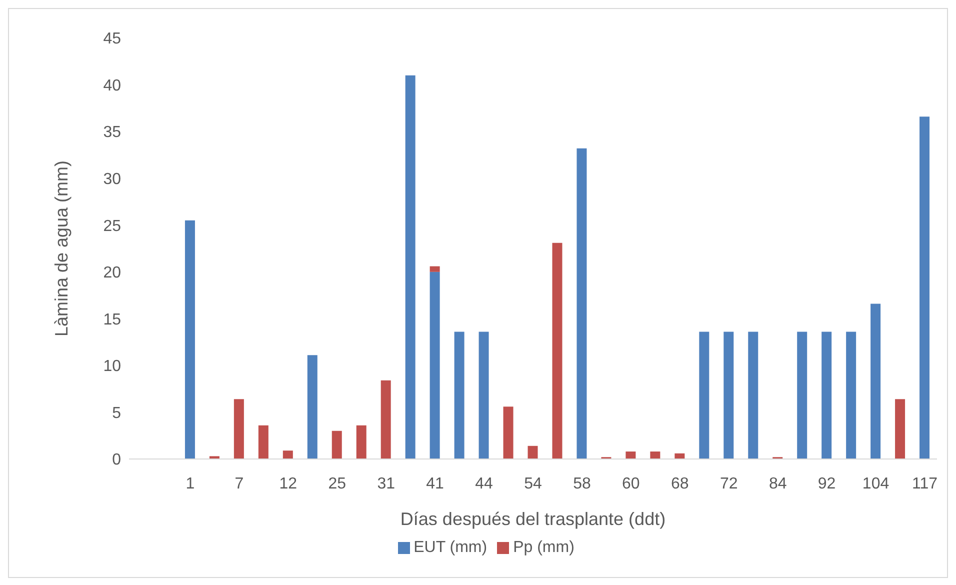 The height and width of the screenshot is (585, 956). What do you see at coordinates (112, 226) in the screenshot?
I see `y-tick-label: 25` at bounding box center [112, 226].